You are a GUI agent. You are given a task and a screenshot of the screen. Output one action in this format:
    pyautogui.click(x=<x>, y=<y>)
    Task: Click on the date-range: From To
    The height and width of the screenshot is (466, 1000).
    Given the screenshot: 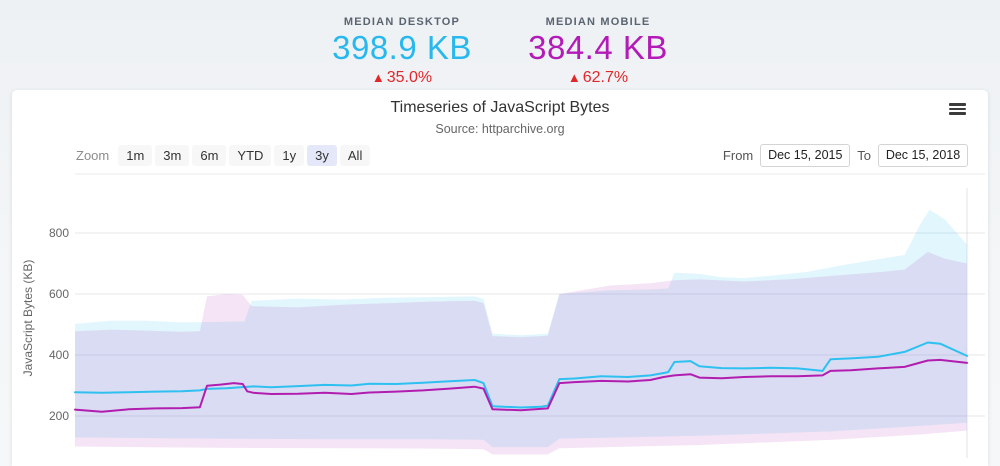 What is the action you would take?
    pyautogui.click(x=845, y=155)
    